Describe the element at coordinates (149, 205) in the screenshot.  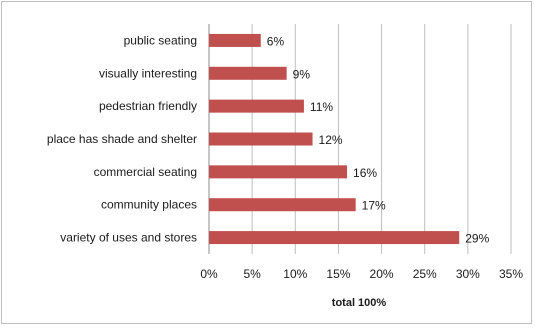
I see `category-label: community places` at that location.